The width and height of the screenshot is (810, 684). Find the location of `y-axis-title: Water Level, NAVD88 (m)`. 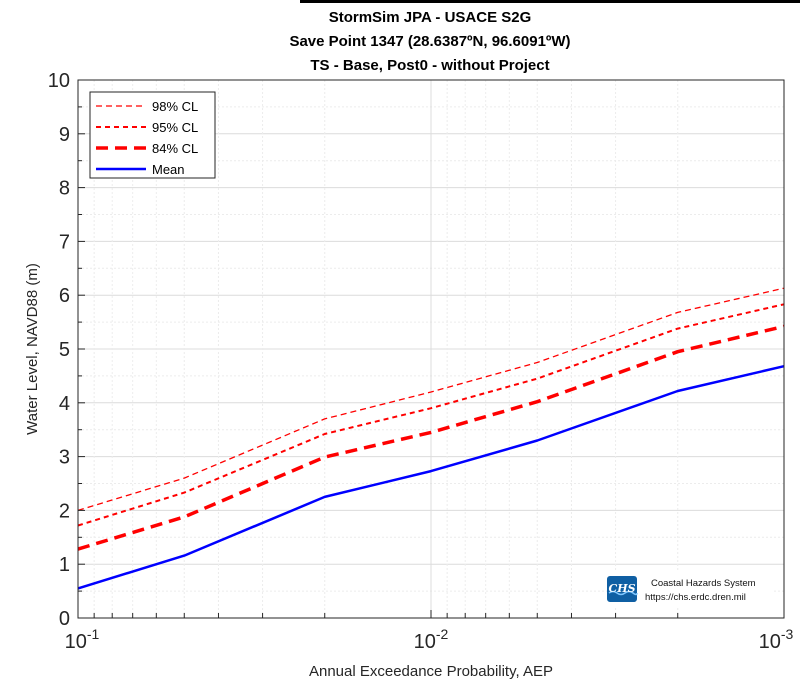

y-axis-title: Water Level, NAVD88 (m) is located at coordinates (32, 349).